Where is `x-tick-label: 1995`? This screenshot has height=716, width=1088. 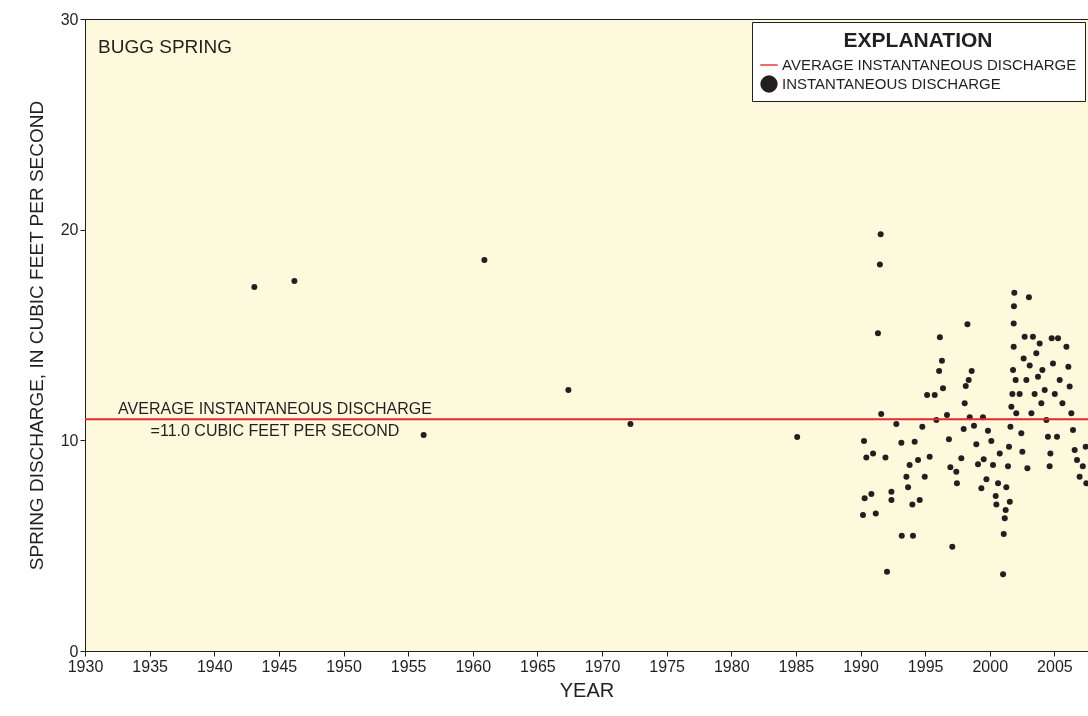 x-tick-label: 1995 is located at coordinates (925, 666).